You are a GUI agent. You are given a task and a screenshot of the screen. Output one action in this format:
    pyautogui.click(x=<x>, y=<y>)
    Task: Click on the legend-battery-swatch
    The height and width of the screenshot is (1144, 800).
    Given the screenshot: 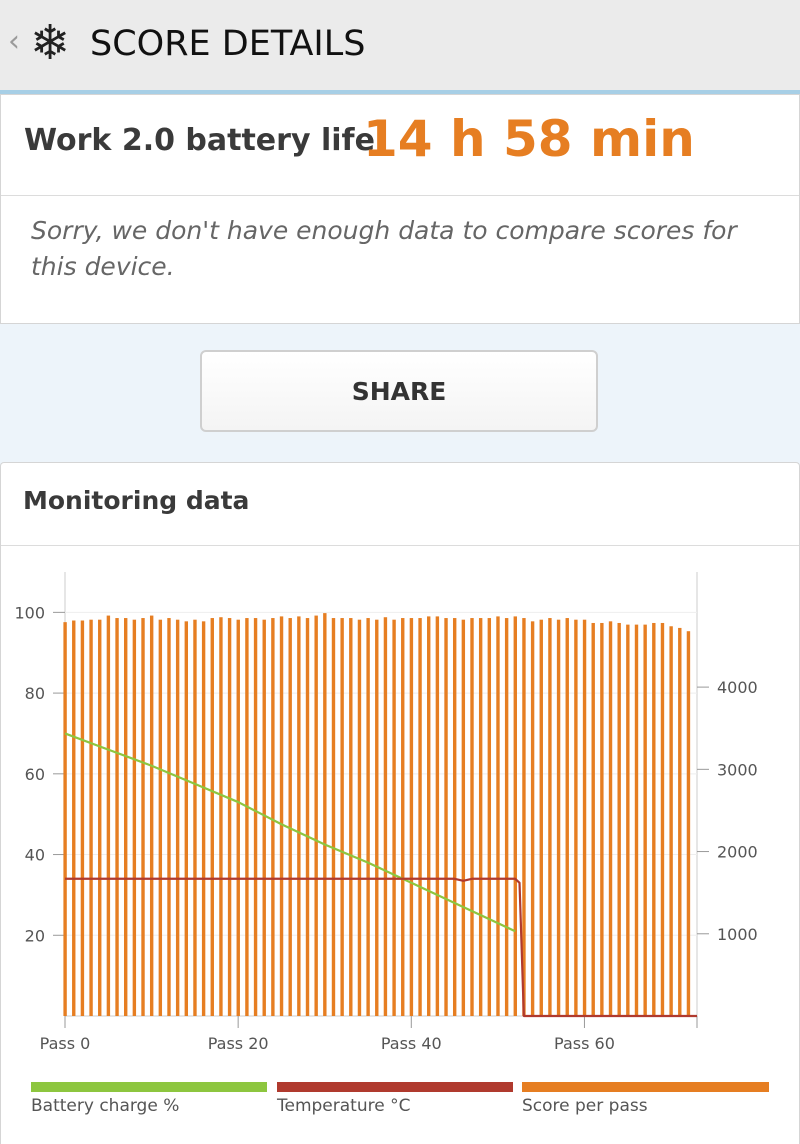 What is the action you would take?
    pyautogui.click(x=149, y=1087)
    